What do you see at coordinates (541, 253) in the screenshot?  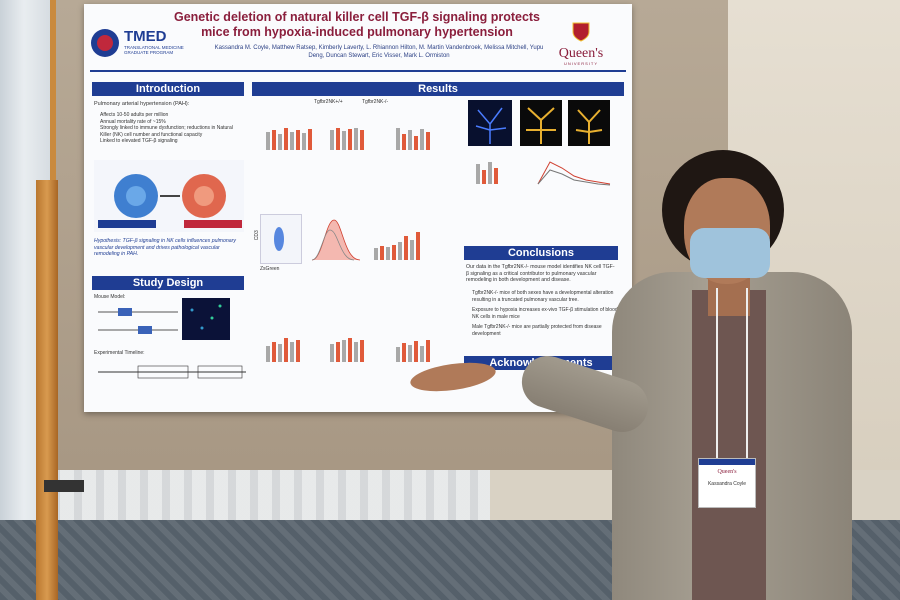 I see `conclusions-header: Conclusions` at bounding box center [541, 253].